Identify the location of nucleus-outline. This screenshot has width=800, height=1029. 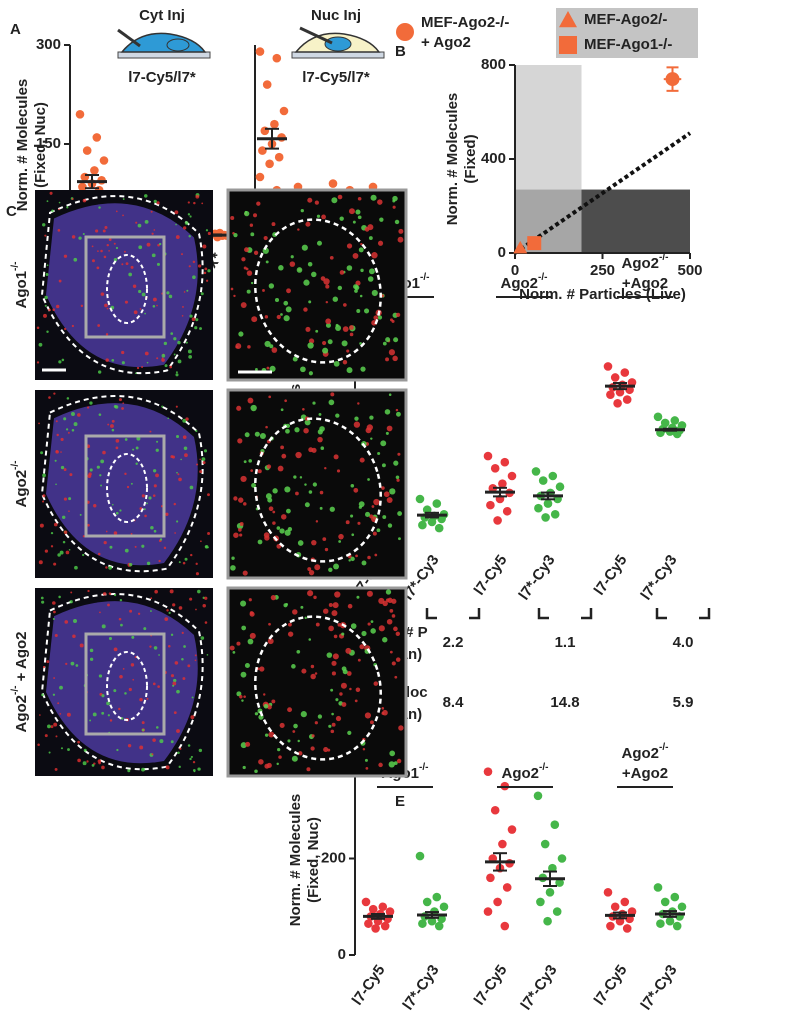
(127, 289).